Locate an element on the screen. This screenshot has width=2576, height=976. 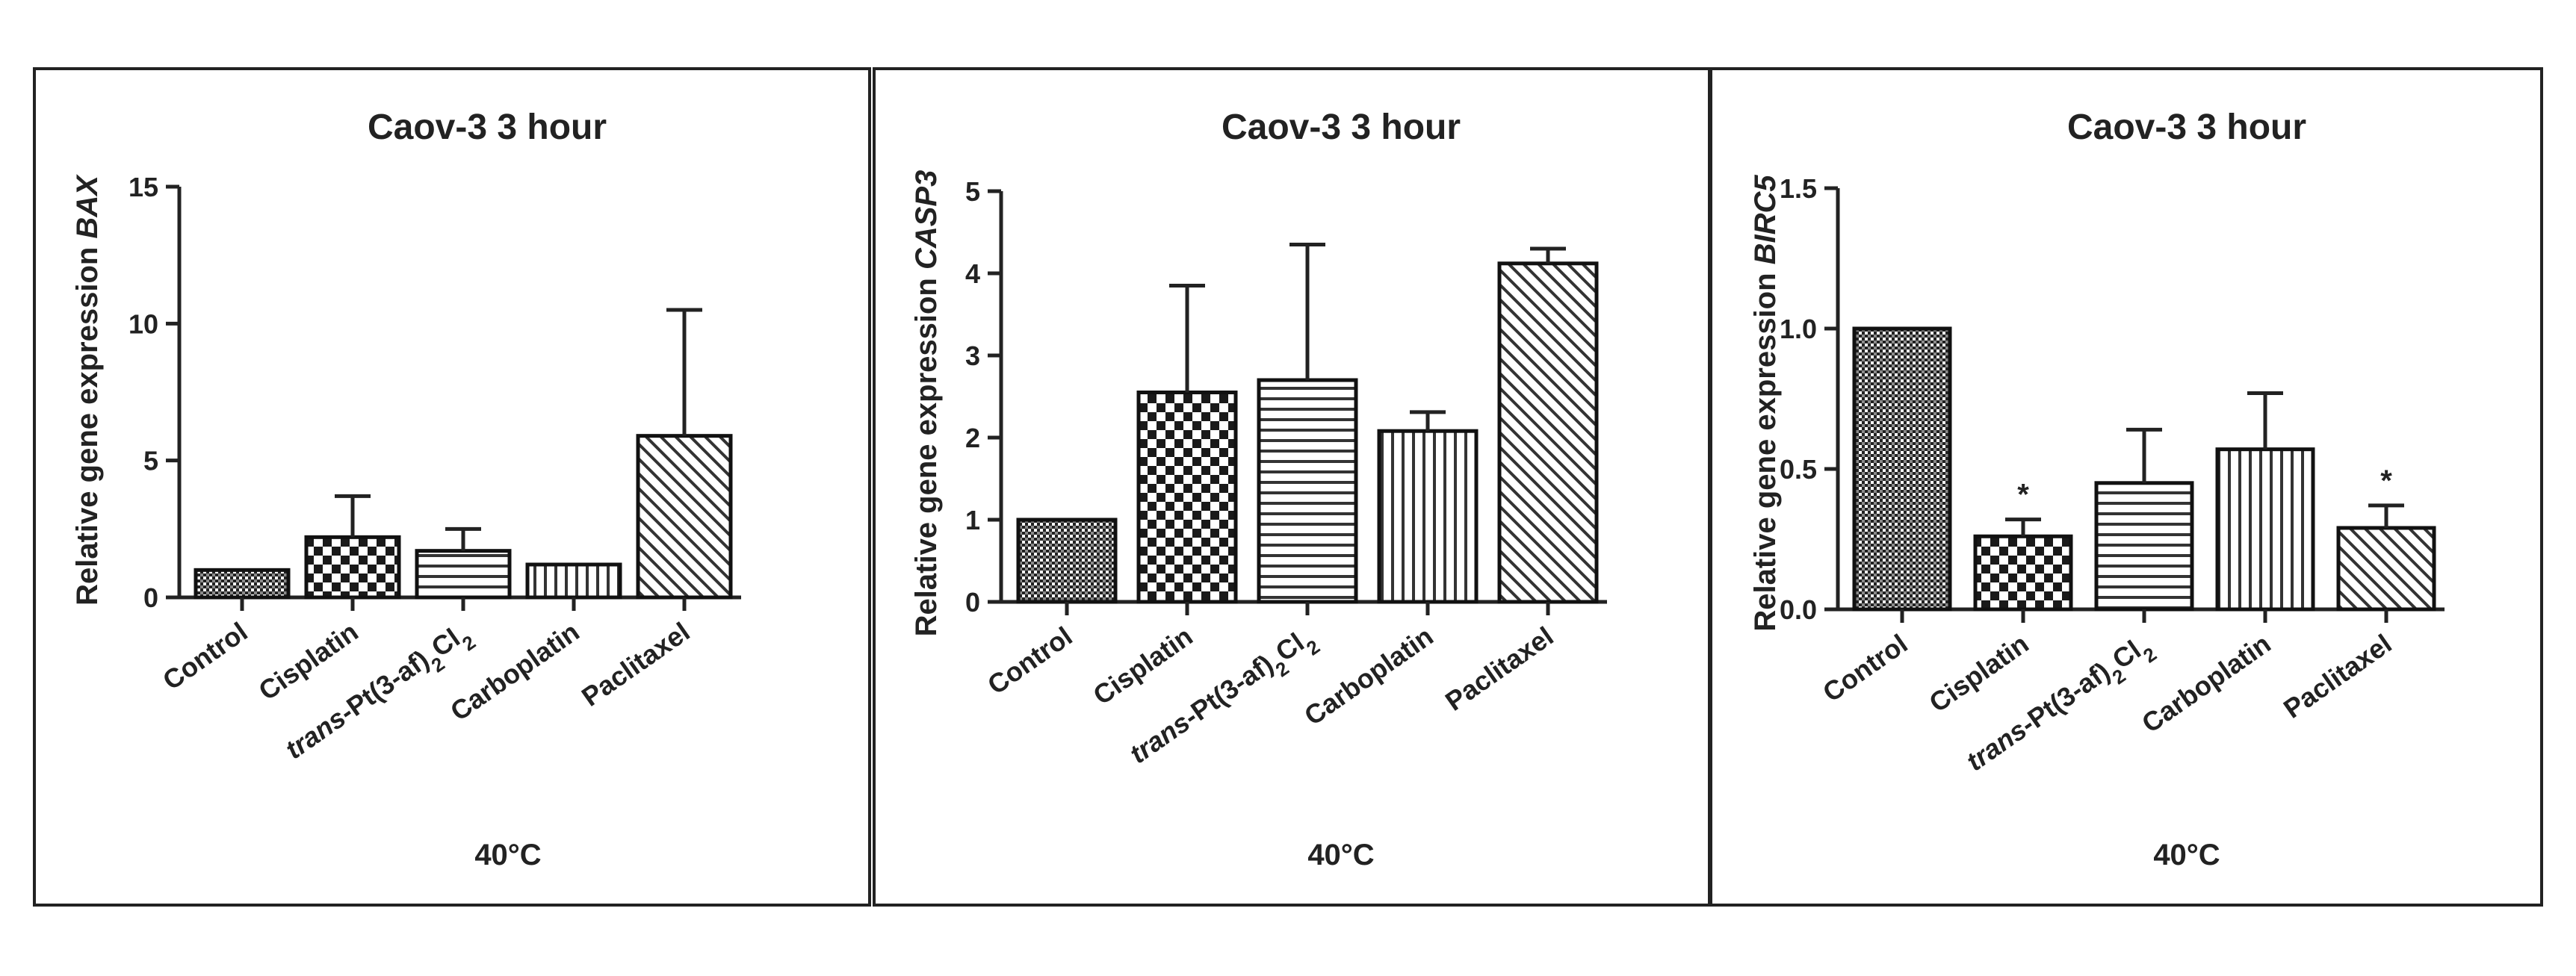
y-tick-label-bax-1: 5 is located at coordinates (150, 461).